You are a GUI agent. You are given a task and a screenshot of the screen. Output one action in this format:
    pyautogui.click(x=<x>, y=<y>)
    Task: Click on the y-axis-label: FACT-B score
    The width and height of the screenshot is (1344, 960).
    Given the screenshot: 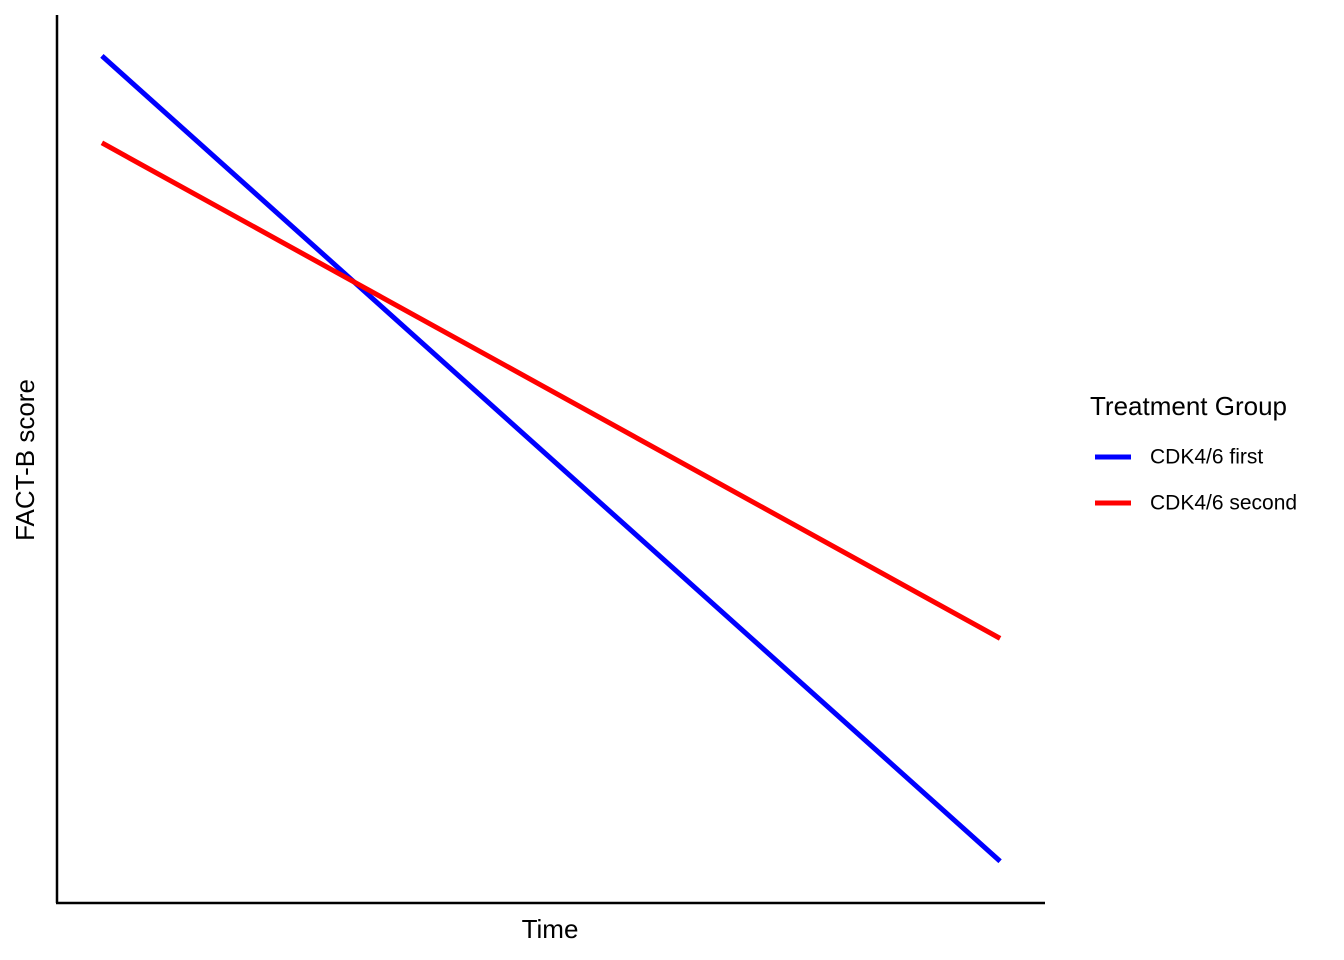 What is the action you would take?
    pyautogui.click(x=25, y=460)
    